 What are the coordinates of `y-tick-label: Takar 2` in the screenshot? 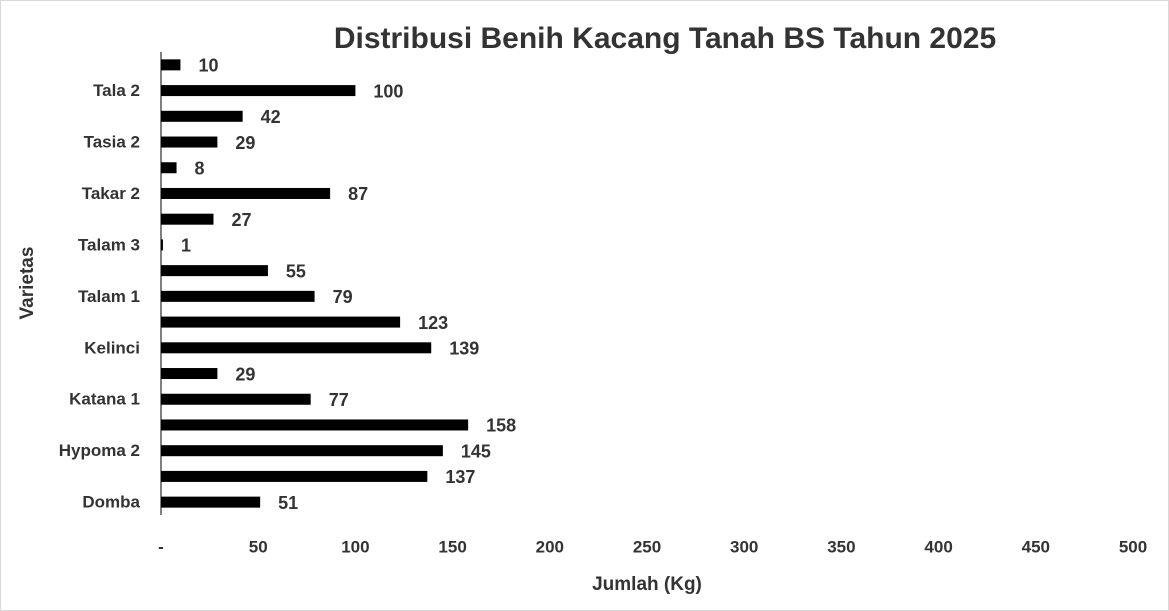 It's located at (111, 193).